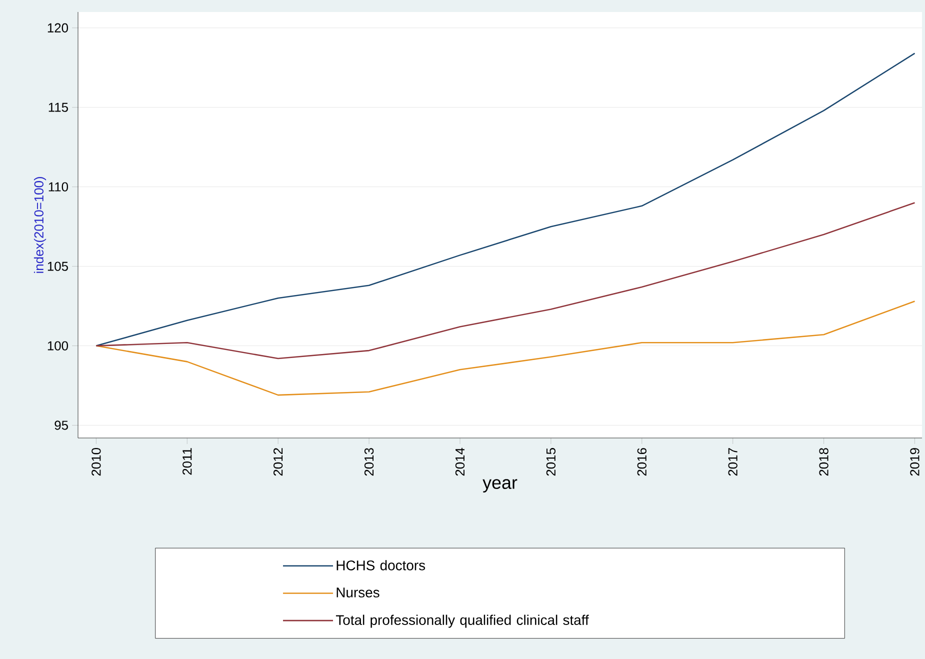  I want to click on y-axis-title: index(2010=100), so click(40, 225).